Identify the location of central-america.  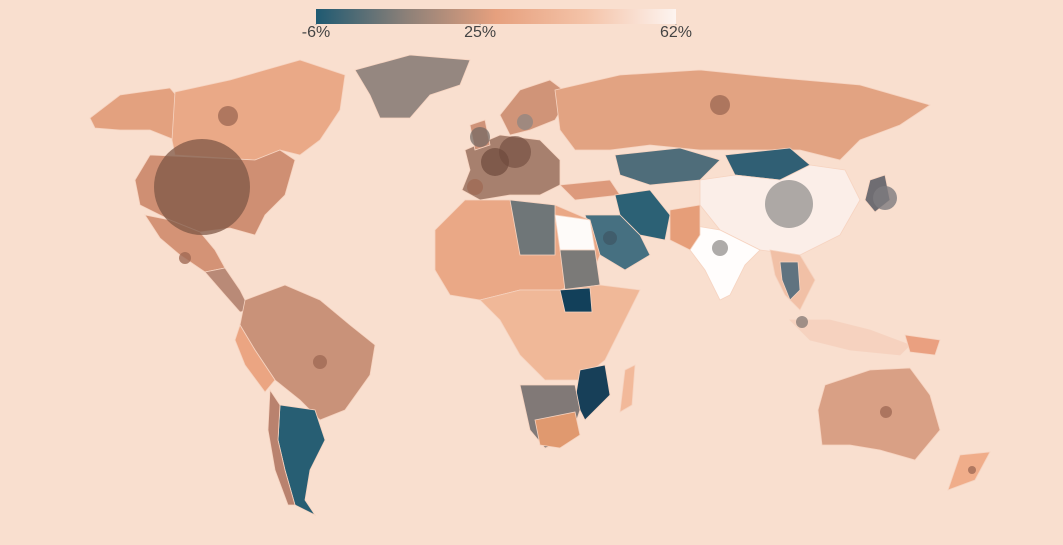
(227, 290).